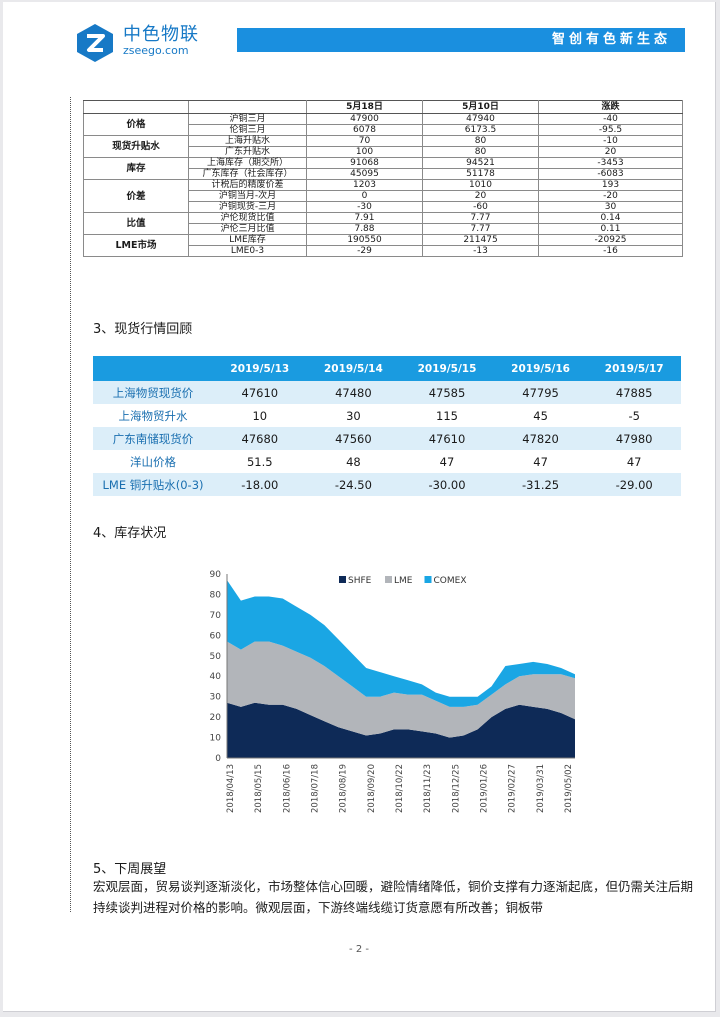  I want to click on t1-cell: 1203, so click(364, 185).